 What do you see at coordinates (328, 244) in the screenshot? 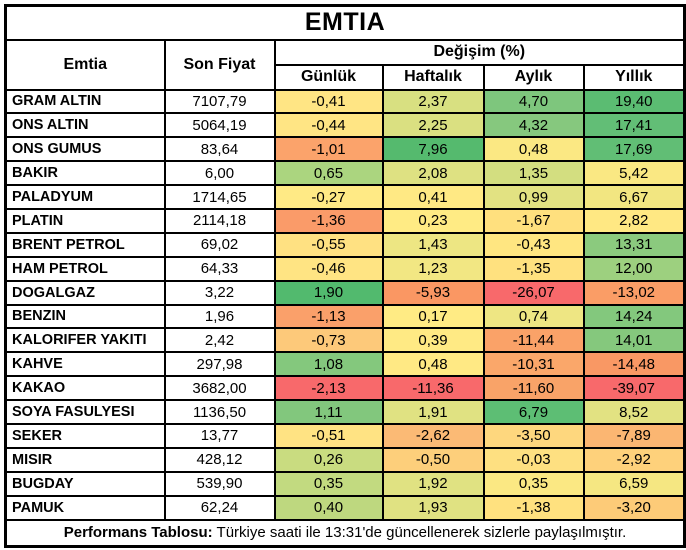
I see `change-daily-value: -0,55` at bounding box center [328, 244].